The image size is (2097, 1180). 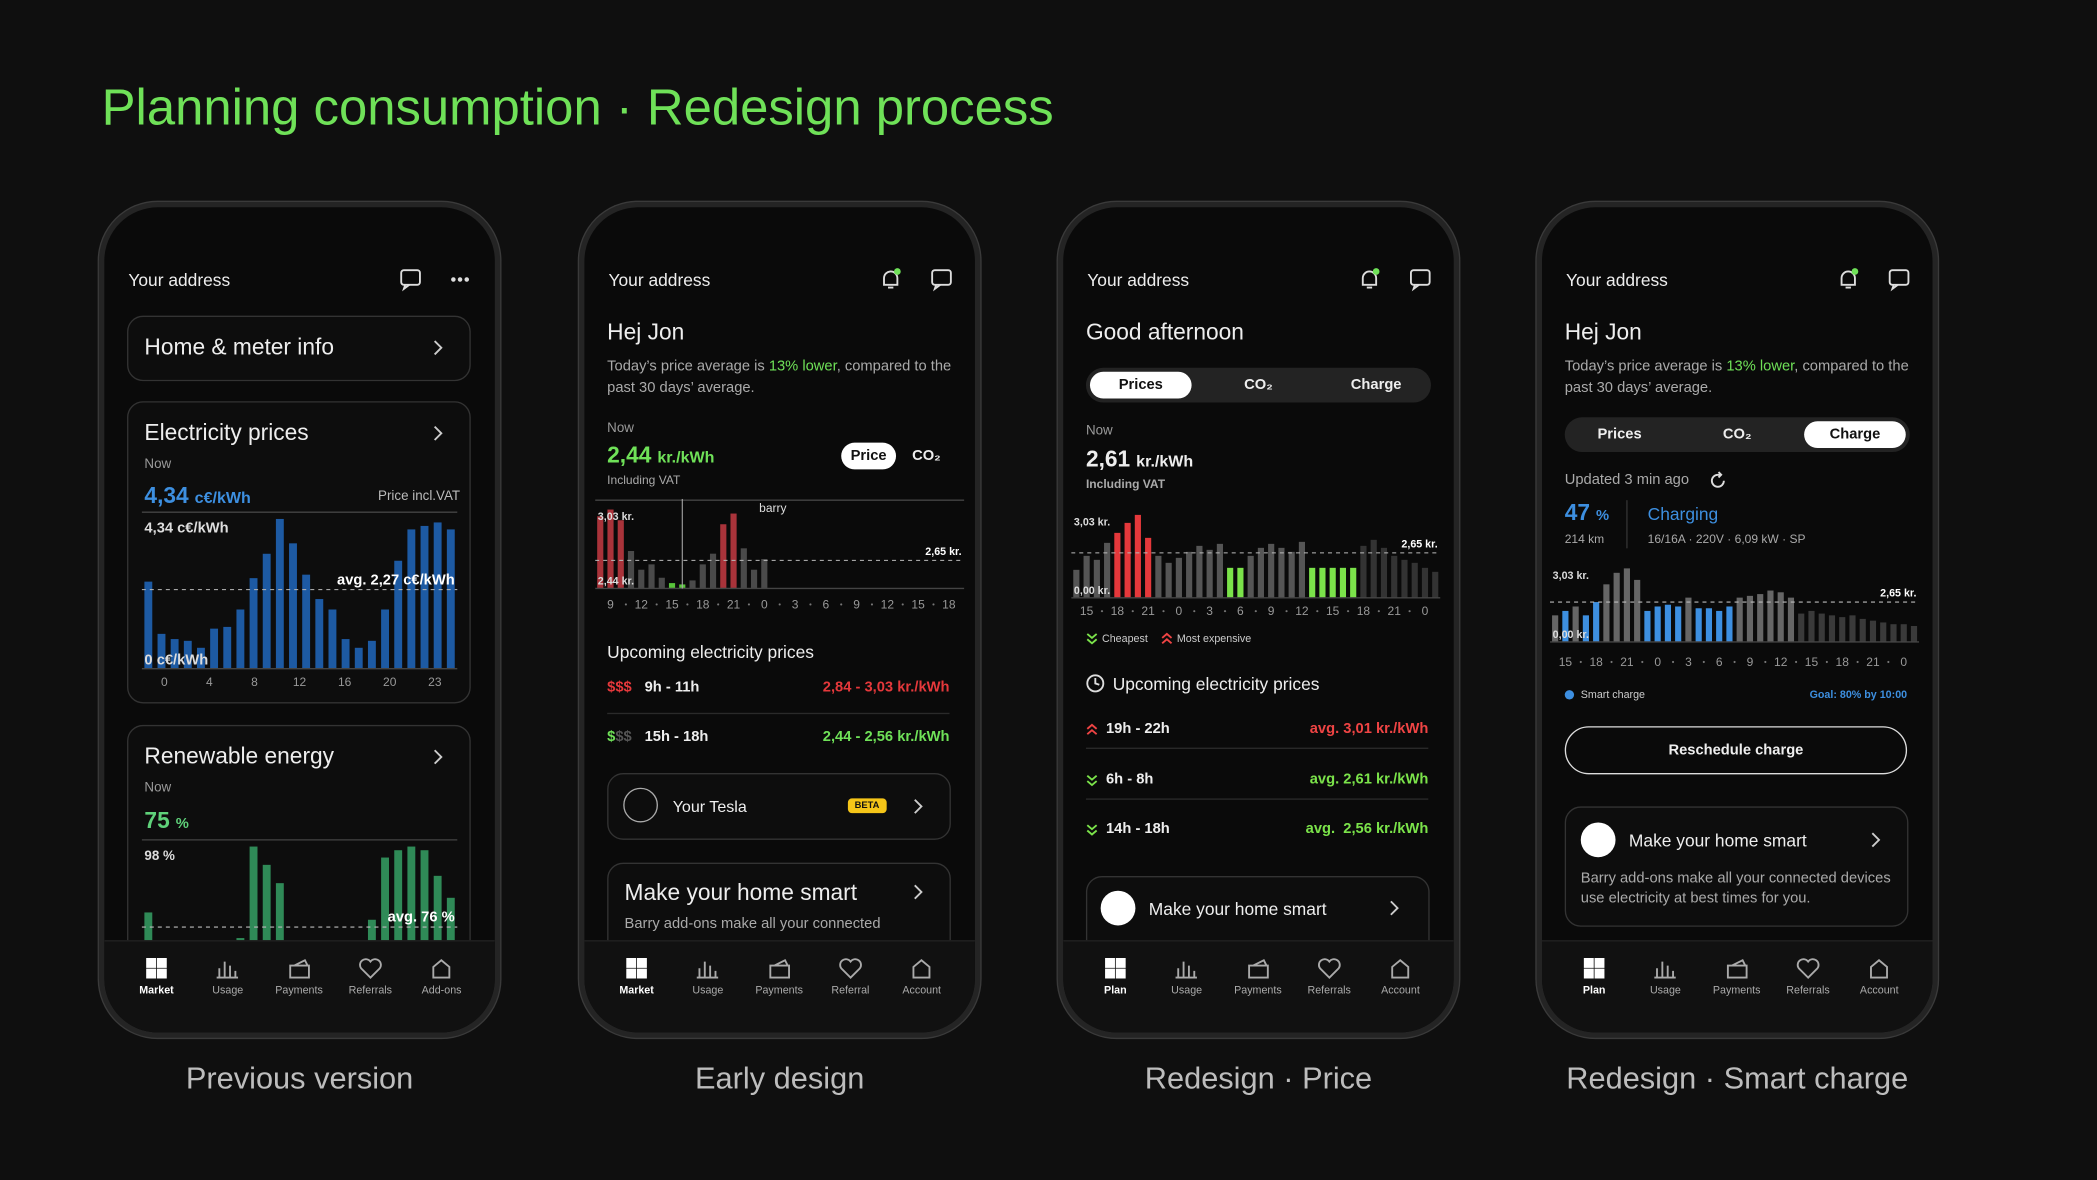 I want to click on home-card, so click(x=299, y=348).